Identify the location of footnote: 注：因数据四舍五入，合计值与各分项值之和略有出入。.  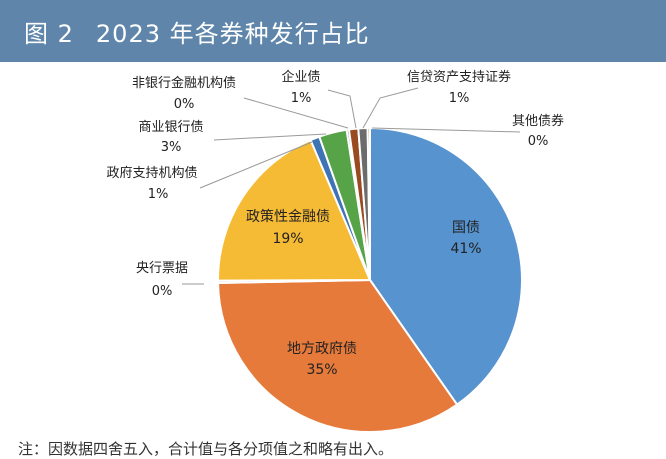
(206, 449).